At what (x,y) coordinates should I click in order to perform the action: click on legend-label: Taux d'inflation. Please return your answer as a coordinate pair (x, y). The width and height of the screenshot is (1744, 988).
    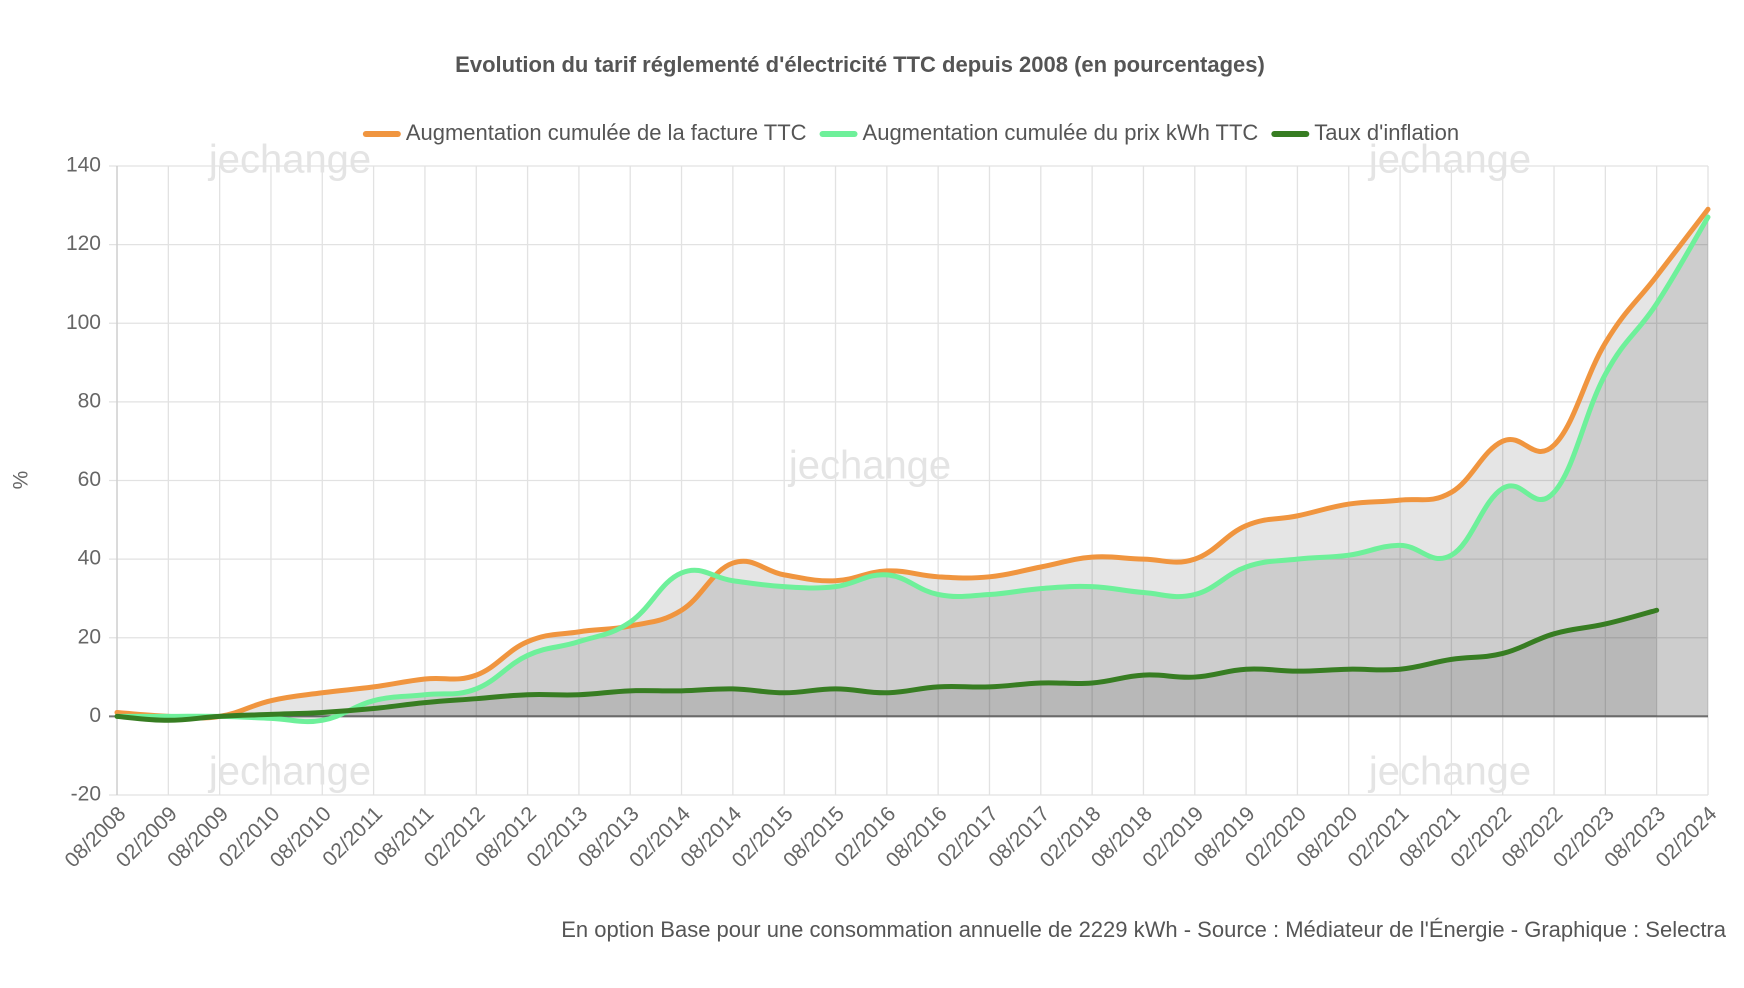
    Looking at the image, I should click on (1386, 132).